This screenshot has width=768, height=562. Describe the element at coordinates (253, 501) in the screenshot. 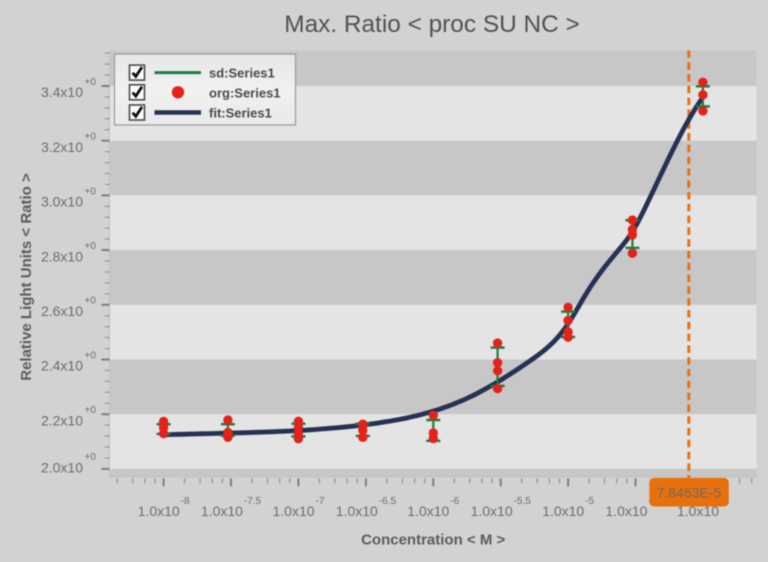

I see `svg-text: -7.5` at that location.